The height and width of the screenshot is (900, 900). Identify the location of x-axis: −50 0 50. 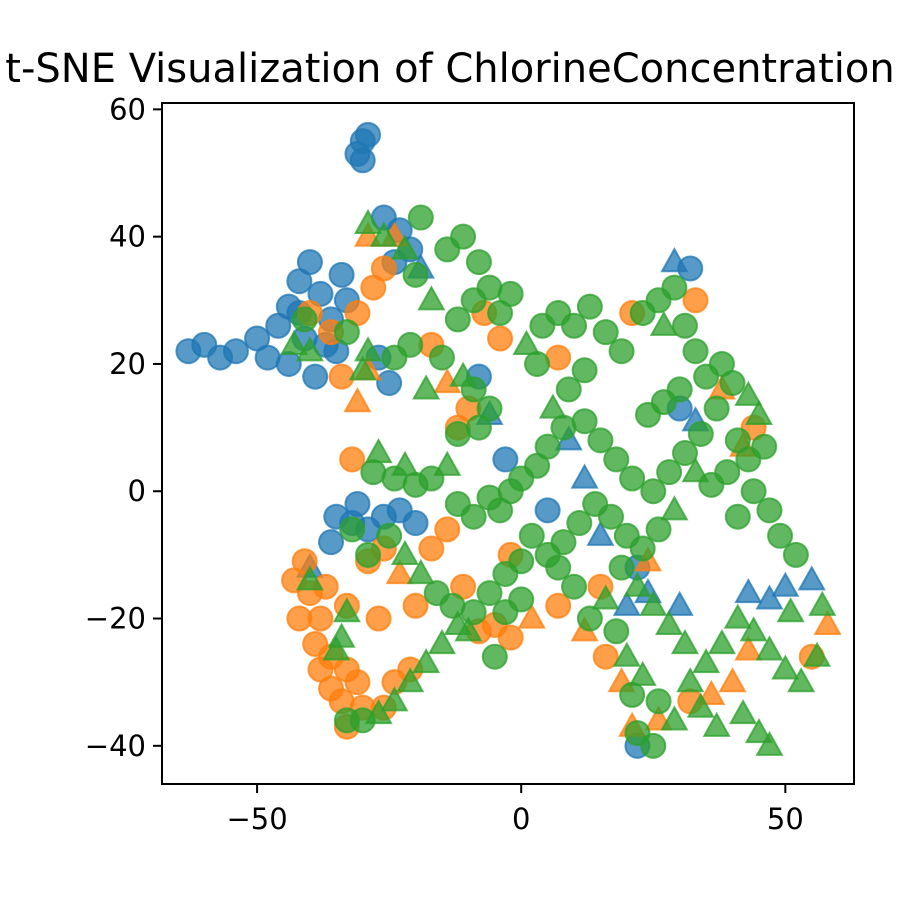
(515, 810).